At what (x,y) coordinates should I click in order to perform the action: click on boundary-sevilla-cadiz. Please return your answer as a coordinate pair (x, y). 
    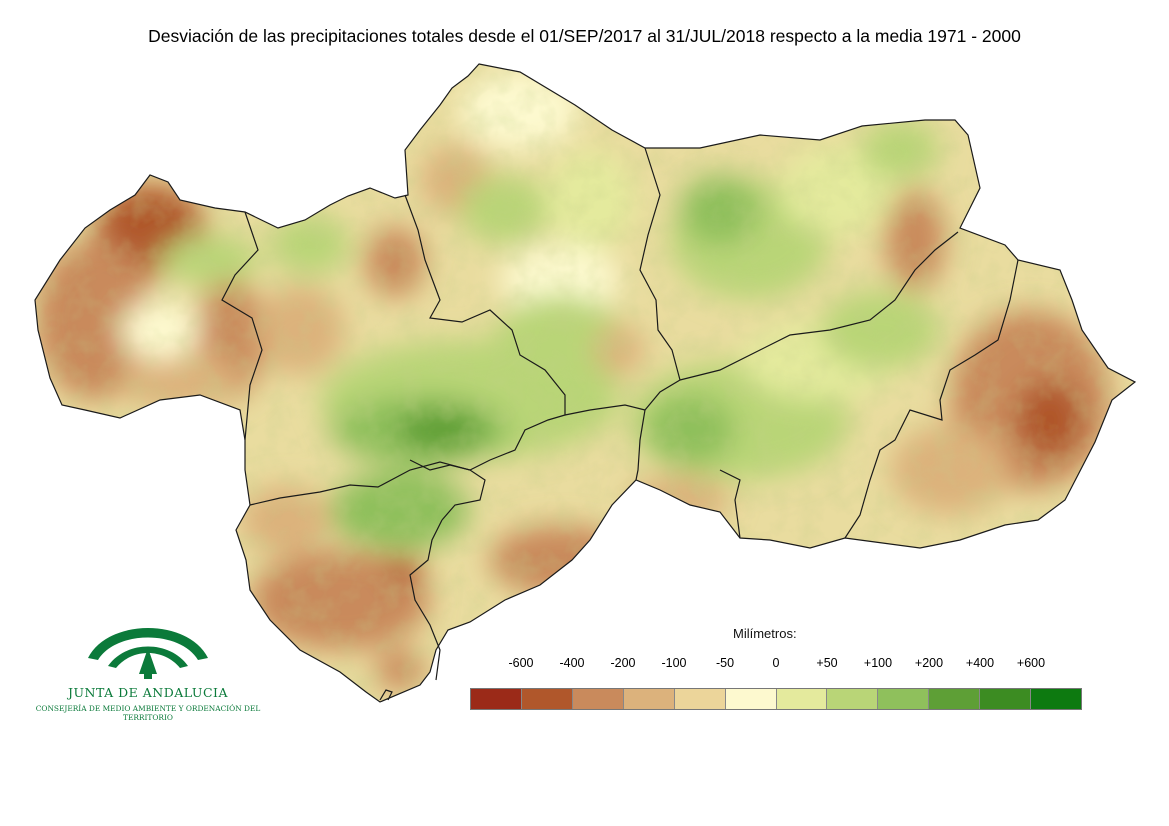
    Looking at the image, I should click on (367, 491).